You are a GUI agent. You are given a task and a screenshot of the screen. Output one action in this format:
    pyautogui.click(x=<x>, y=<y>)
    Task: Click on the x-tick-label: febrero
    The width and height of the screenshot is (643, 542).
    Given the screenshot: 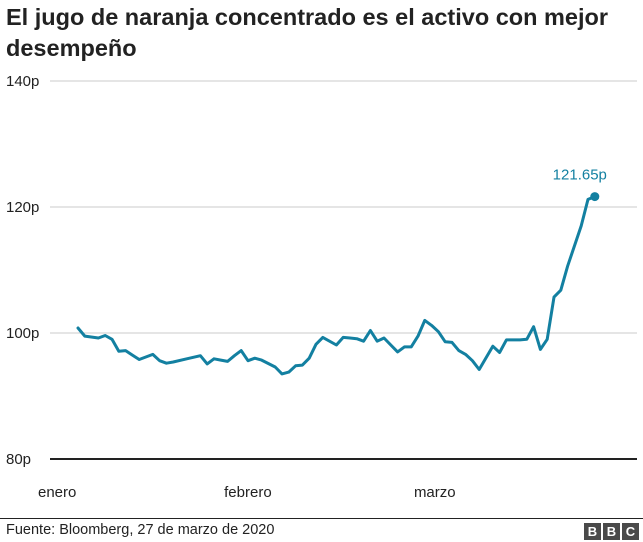 What is the action you would take?
    pyautogui.click(x=248, y=492)
    